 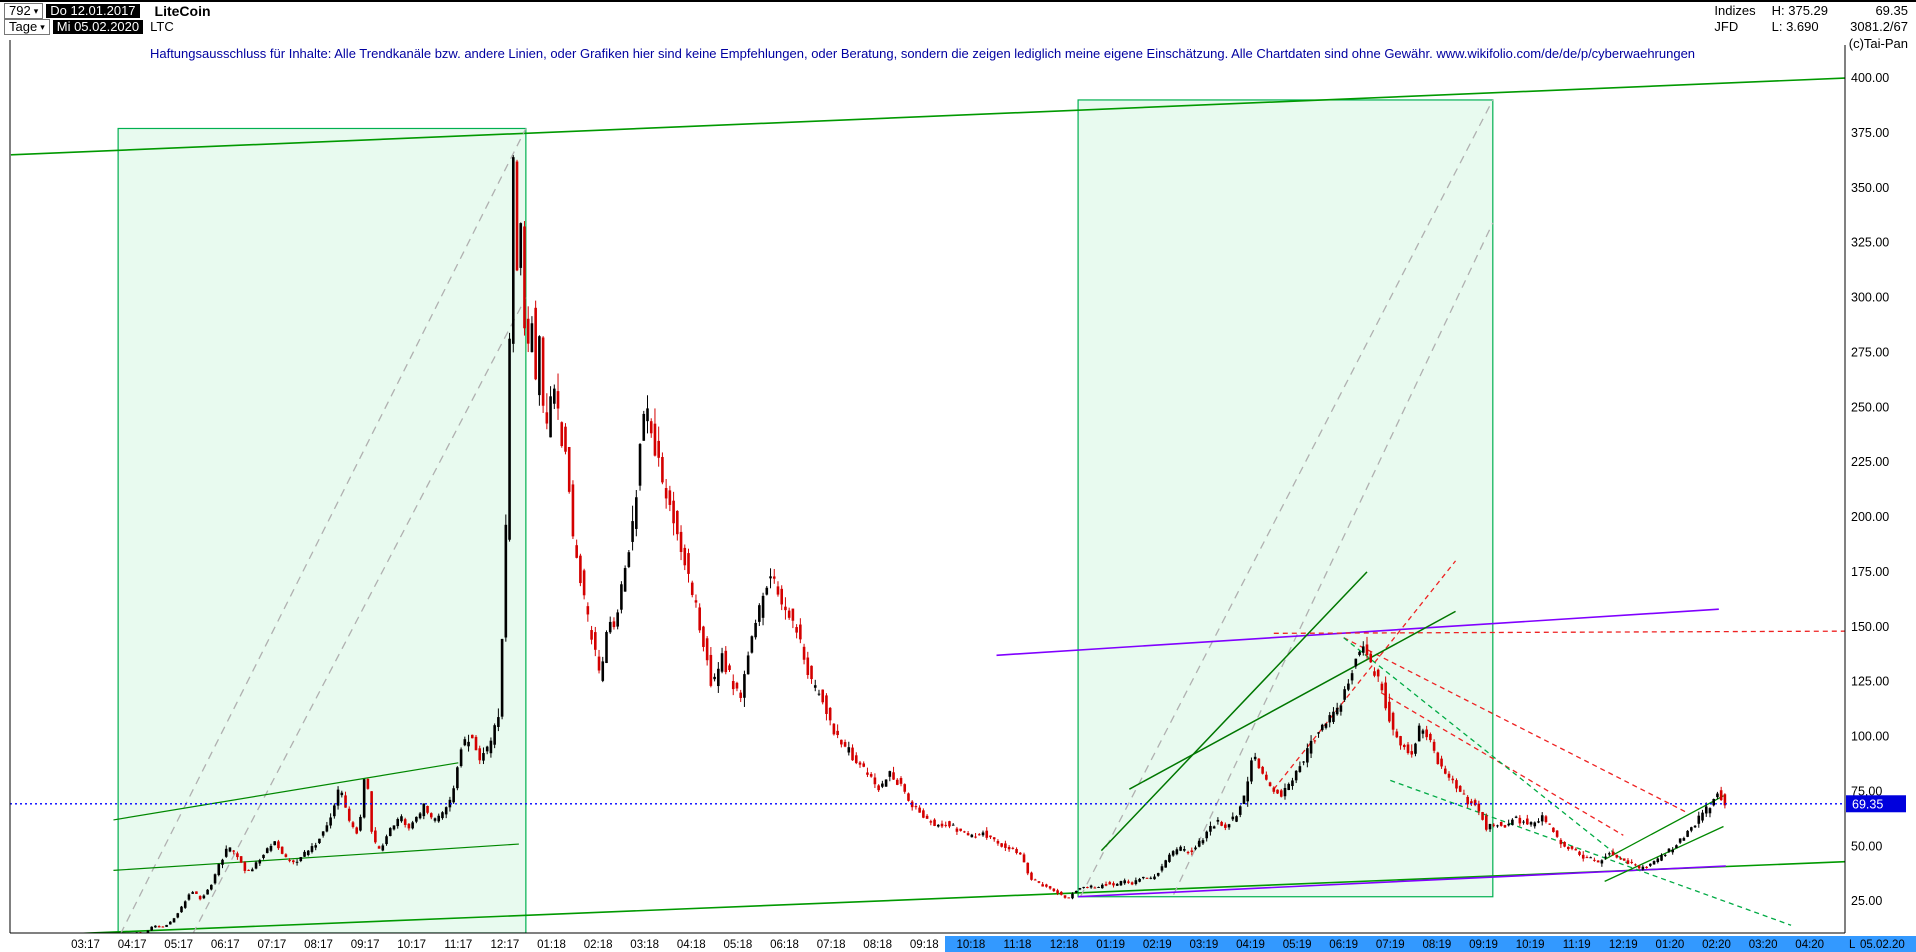 What do you see at coordinates (1870, 133) in the screenshot?
I see `svg-text: 375.00` at bounding box center [1870, 133].